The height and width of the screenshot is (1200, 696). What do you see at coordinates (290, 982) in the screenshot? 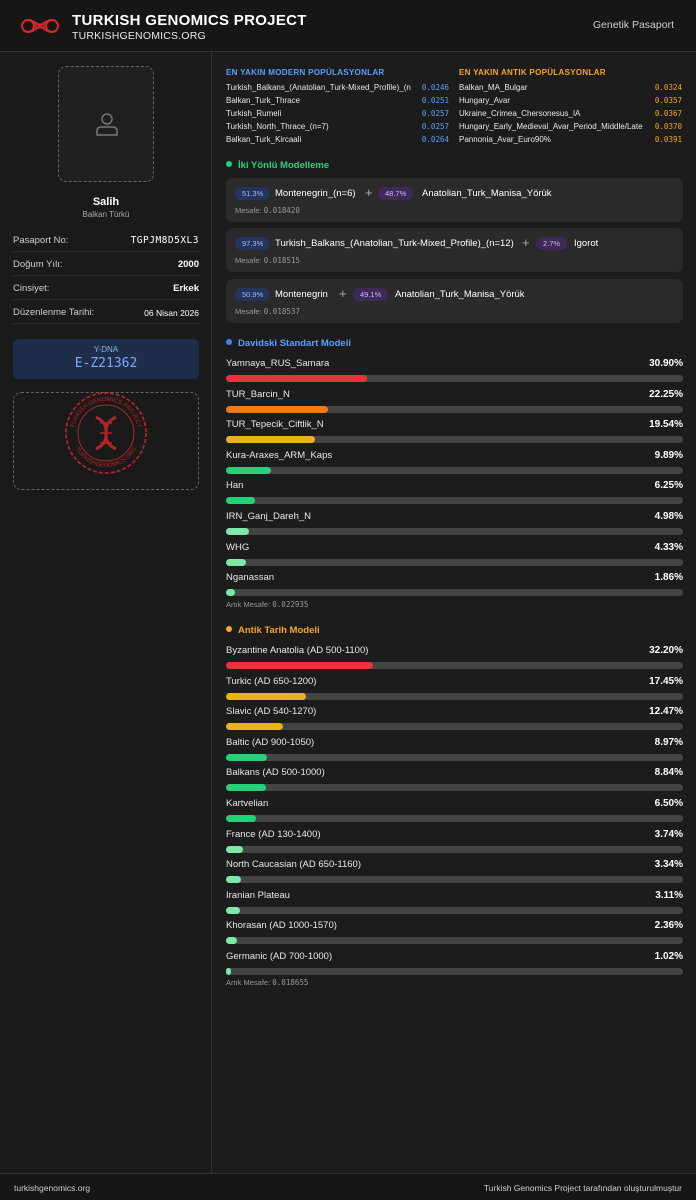
I see `residual-value: 0.018655` at bounding box center [290, 982].